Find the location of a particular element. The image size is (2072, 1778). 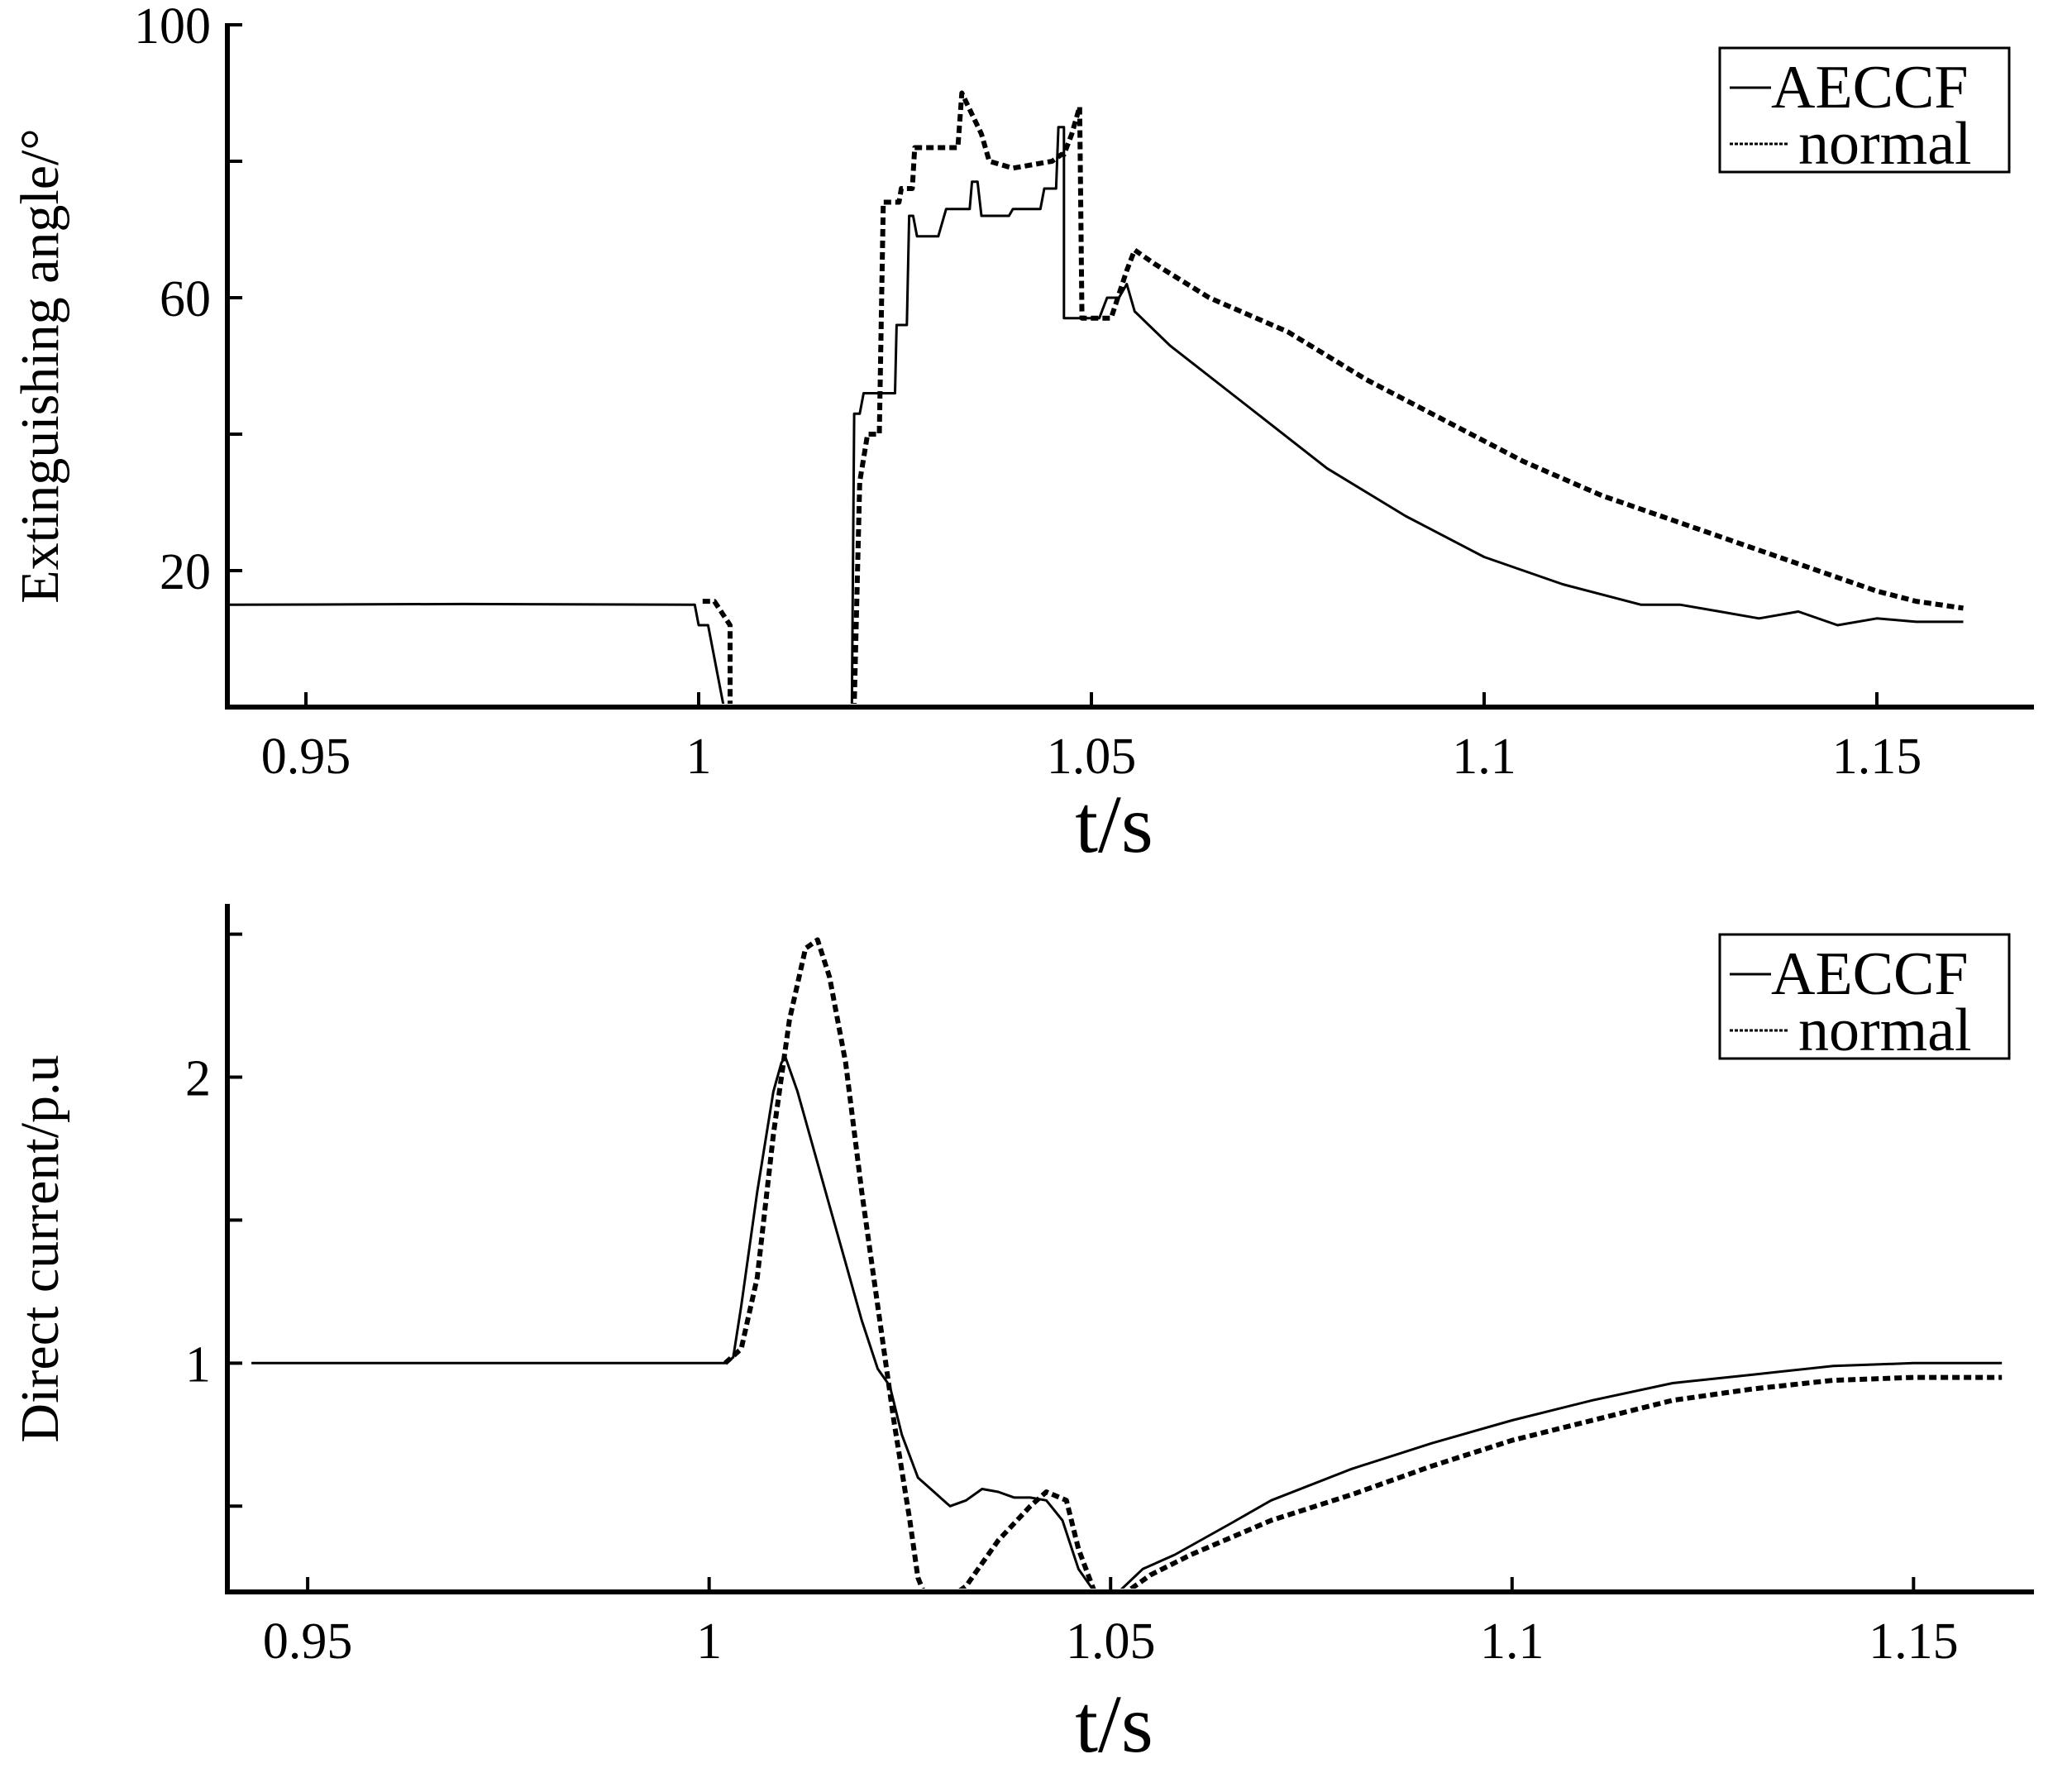

y-tick-label: 1 is located at coordinates (198, 1364).